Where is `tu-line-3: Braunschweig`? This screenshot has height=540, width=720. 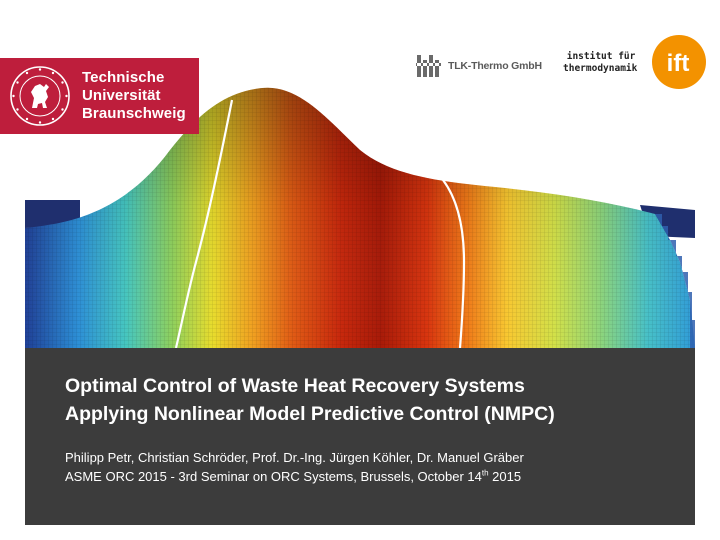 tu-line-3: Braunschweig is located at coordinates (134, 113).